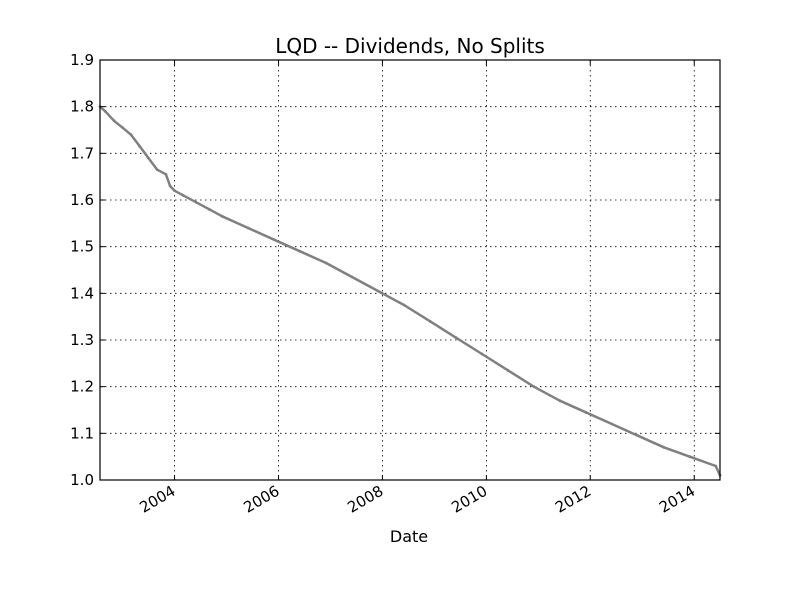 This screenshot has height=600, width=800. I want to click on x-tick-label: 2006, so click(261, 499).